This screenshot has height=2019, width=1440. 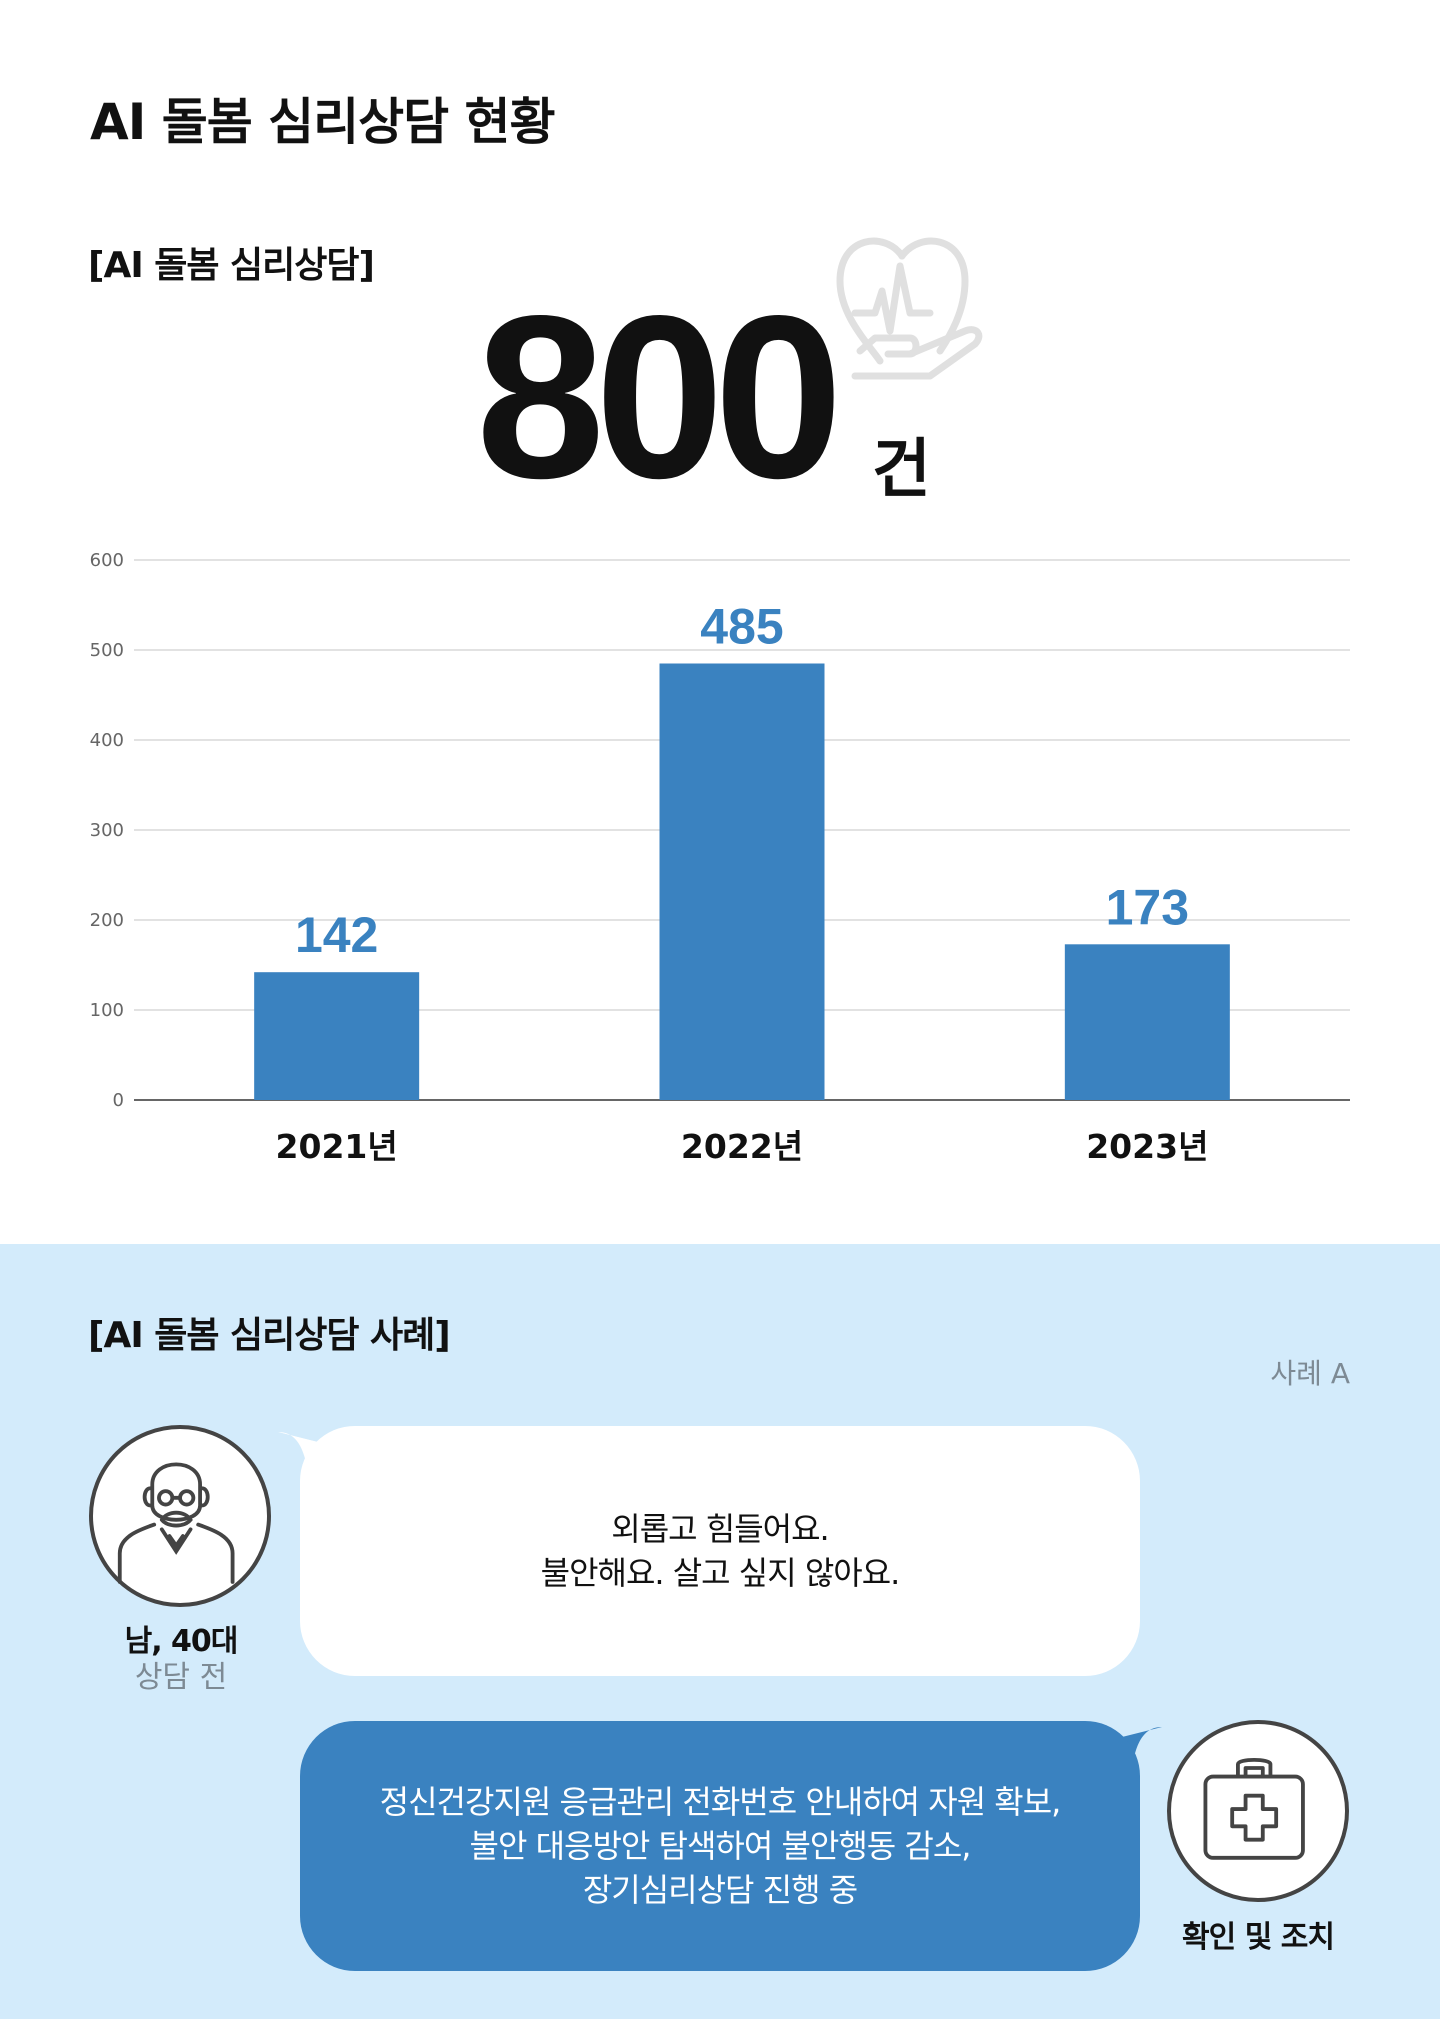 What do you see at coordinates (181, 1677) in the screenshot?
I see `client-stage: 상담 전` at bounding box center [181, 1677].